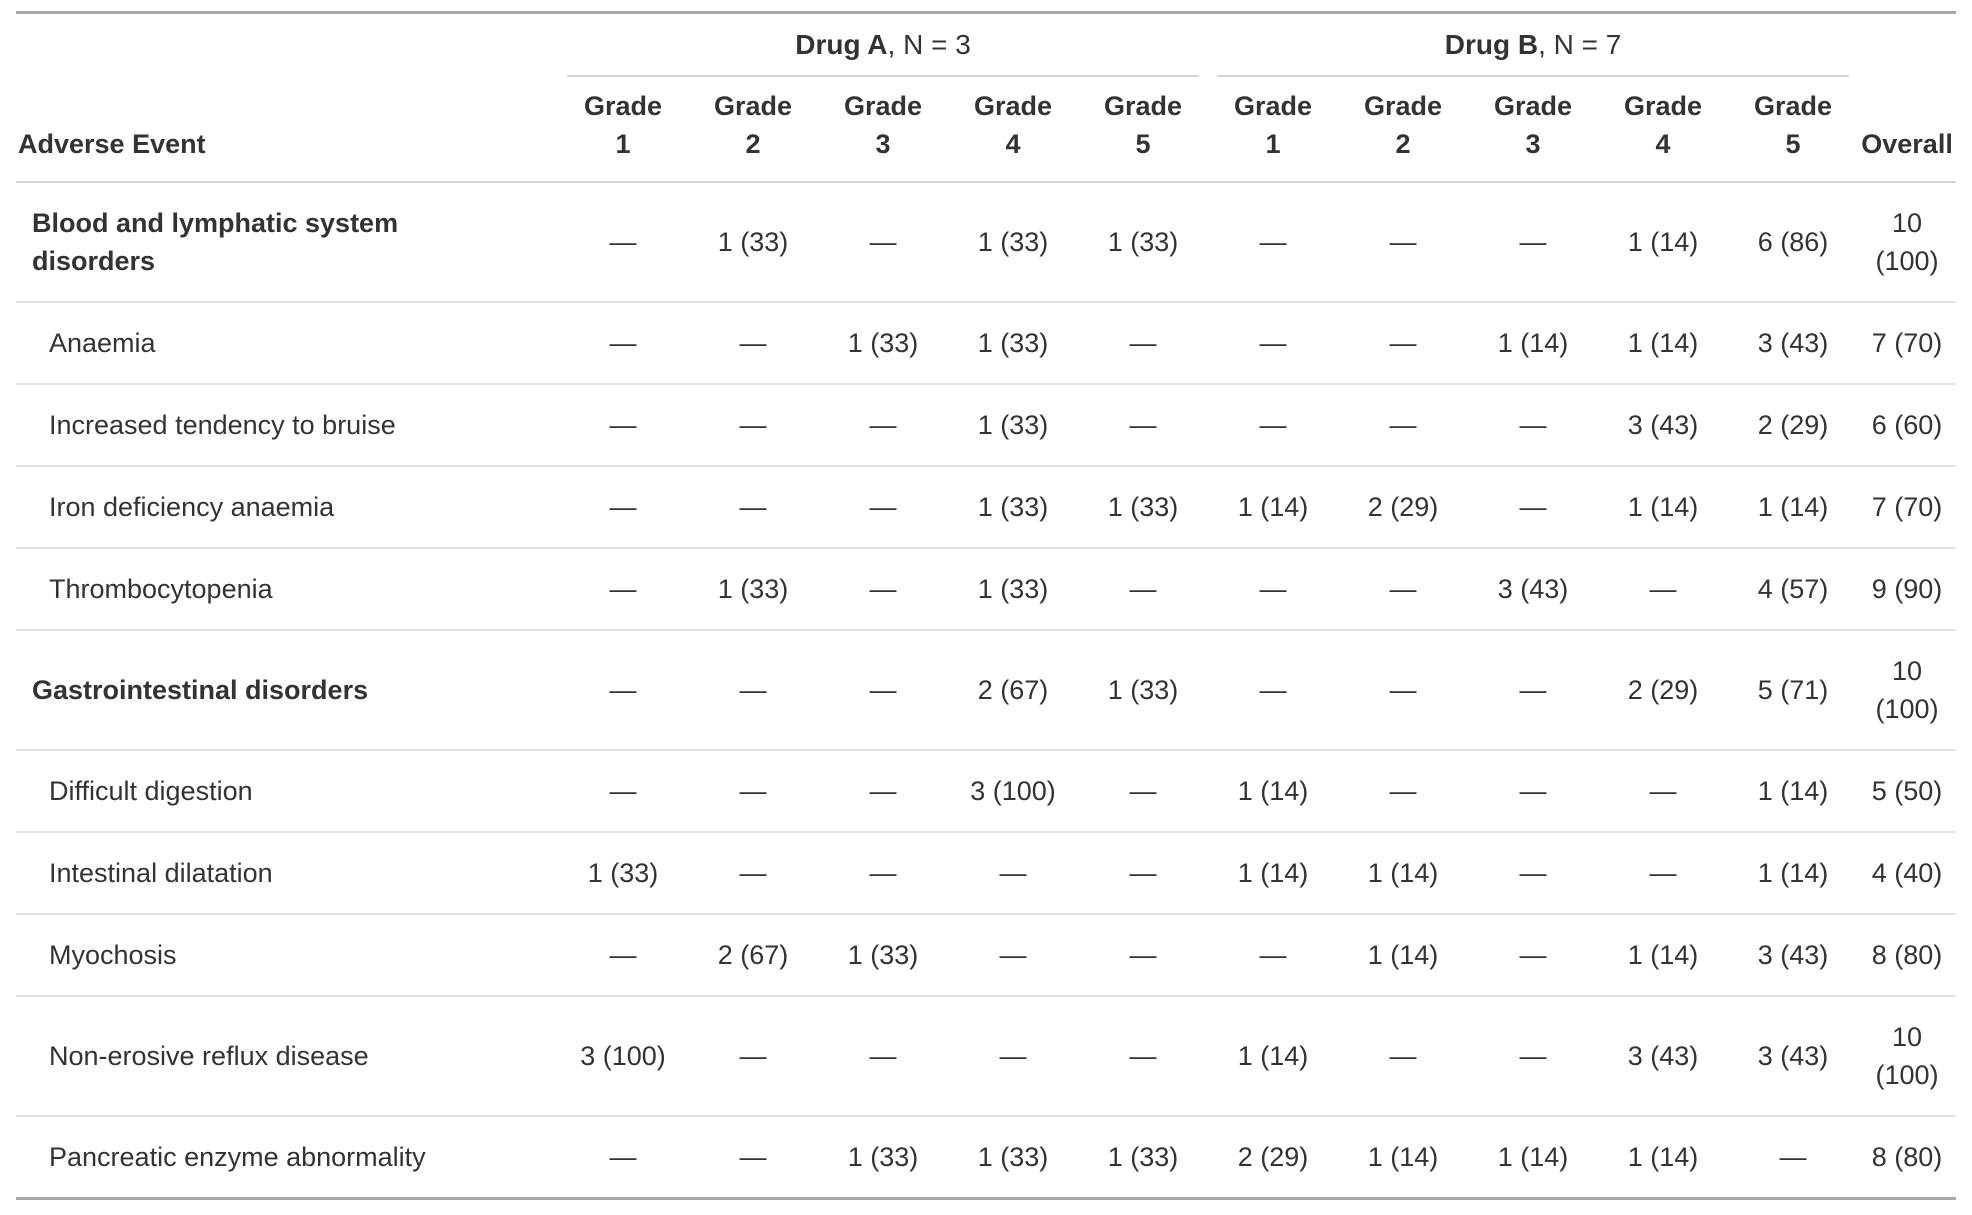 The height and width of the screenshot is (1215, 1972). I want to click on grade-number: 4, so click(1013, 144).